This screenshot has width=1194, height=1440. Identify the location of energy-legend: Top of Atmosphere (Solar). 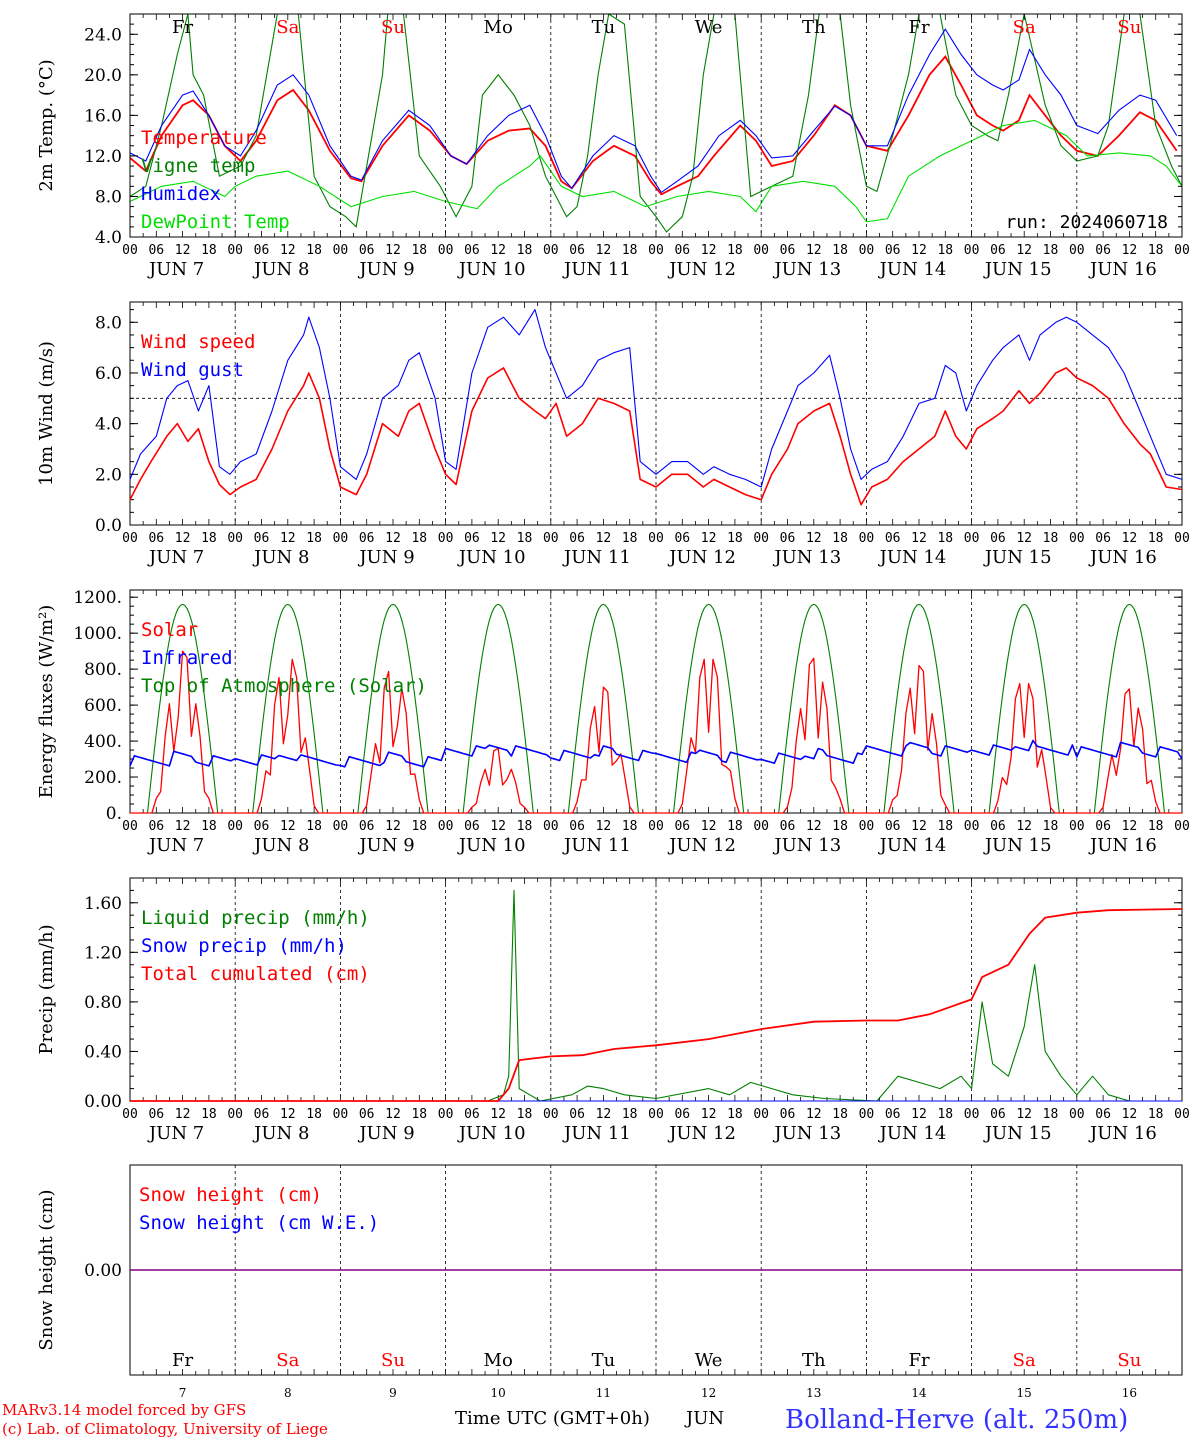
(284, 686).